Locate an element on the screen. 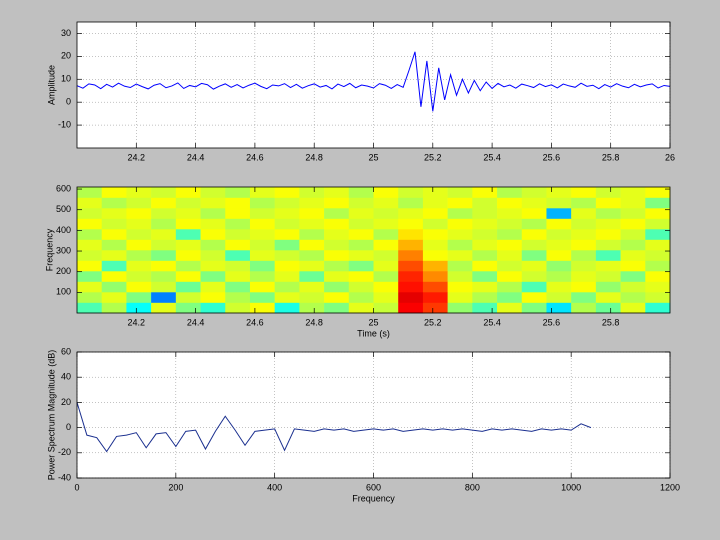 Image resolution: width=720 pixels, height=540 pixels. x-tick-label: 600 is located at coordinates (373, 487).